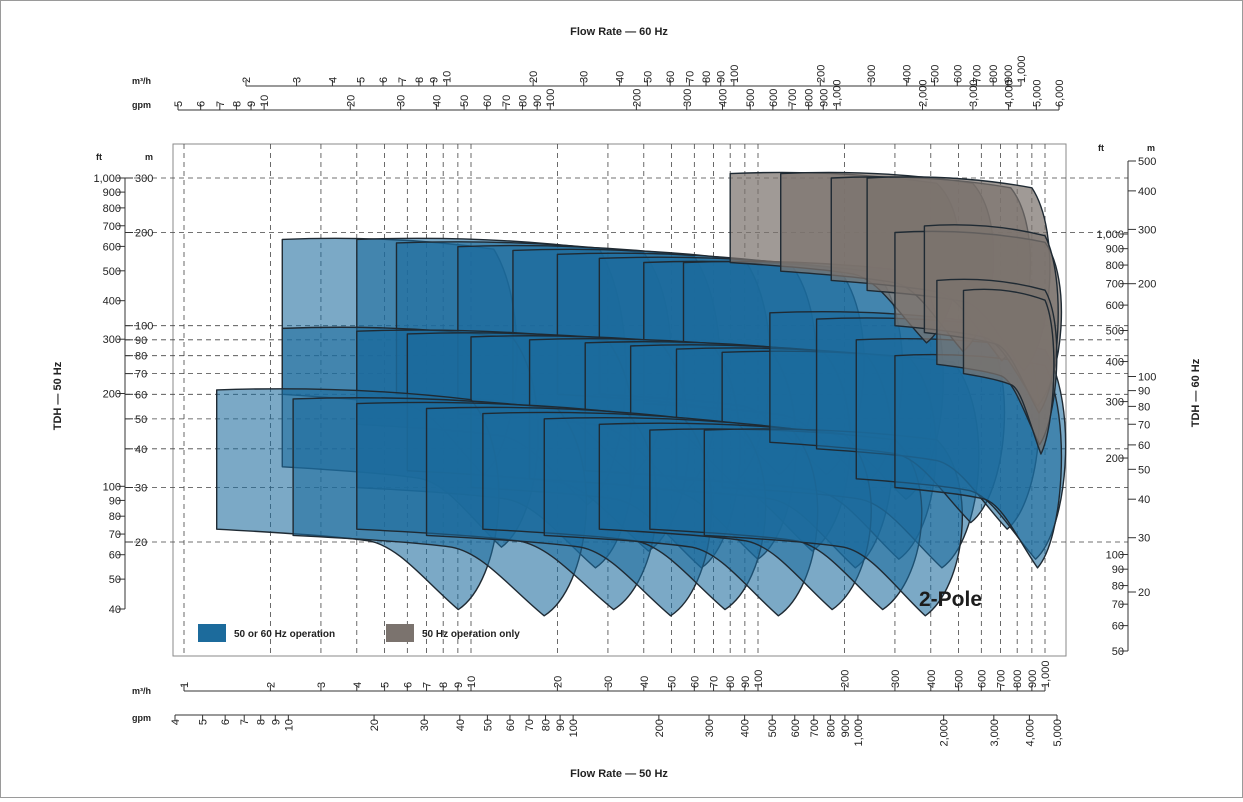 The width and height of the screenshot is (1243, 802). What do you see at coordinates (872, 74) in the screenshot?
I see `top-m3h-tick-label: 300` at bounding box center [872, 74].